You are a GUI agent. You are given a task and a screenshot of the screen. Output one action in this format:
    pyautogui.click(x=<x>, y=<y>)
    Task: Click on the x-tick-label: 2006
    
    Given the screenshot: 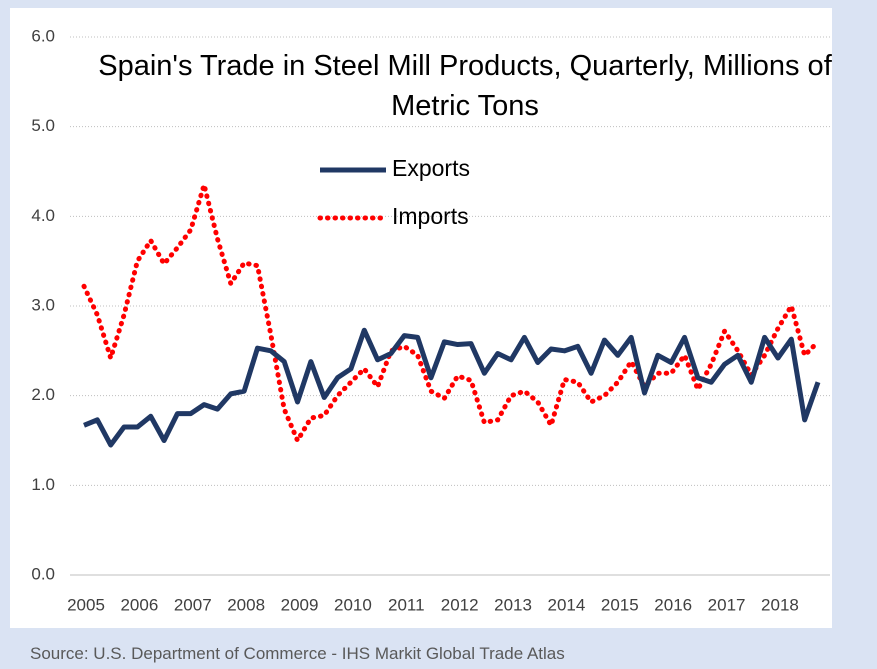 What is the action you would take?
    pyautogui.click(x=139, y=604)
    